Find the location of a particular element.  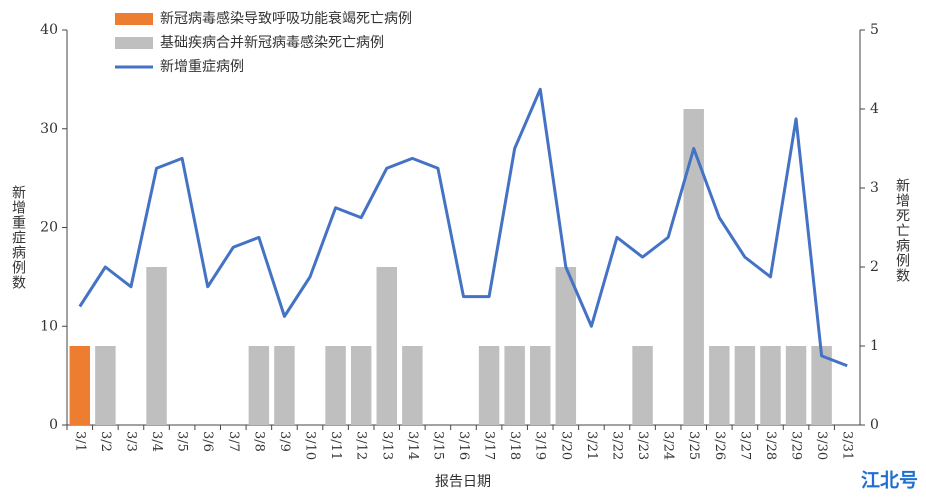

x-tick-label: 3/17 is located at coordinates (489, 445).